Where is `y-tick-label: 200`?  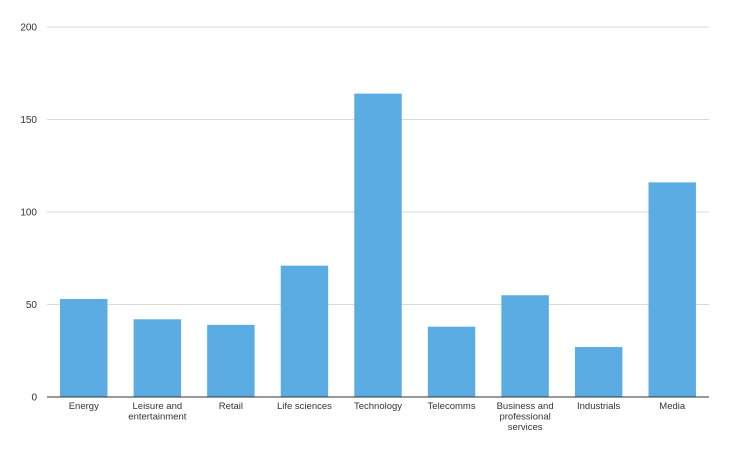 y-tick-label: 200 is located at coordinates (28, 28).